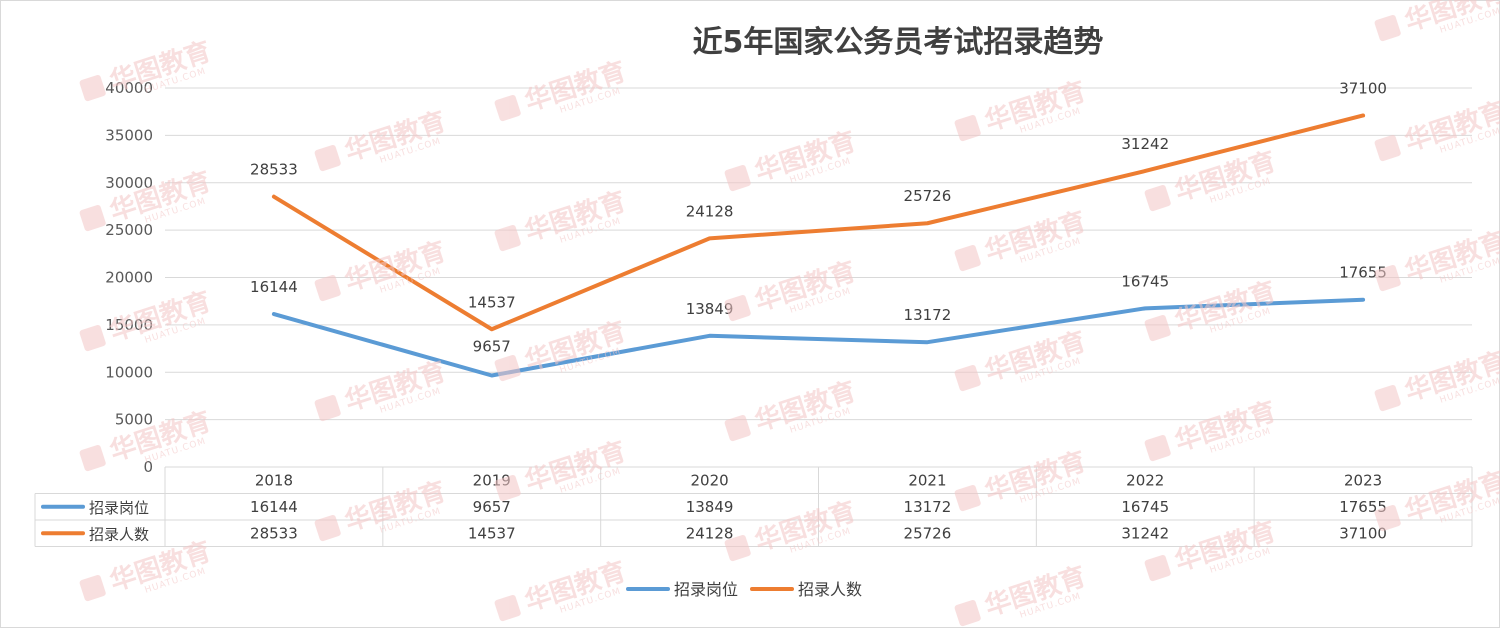 The width and height of the screenshot is (1500, 628). What do you see at coordinates (1145, 533) in the screenshot?
I see `table-cell: 31242` at bounding box center [1145, 533].